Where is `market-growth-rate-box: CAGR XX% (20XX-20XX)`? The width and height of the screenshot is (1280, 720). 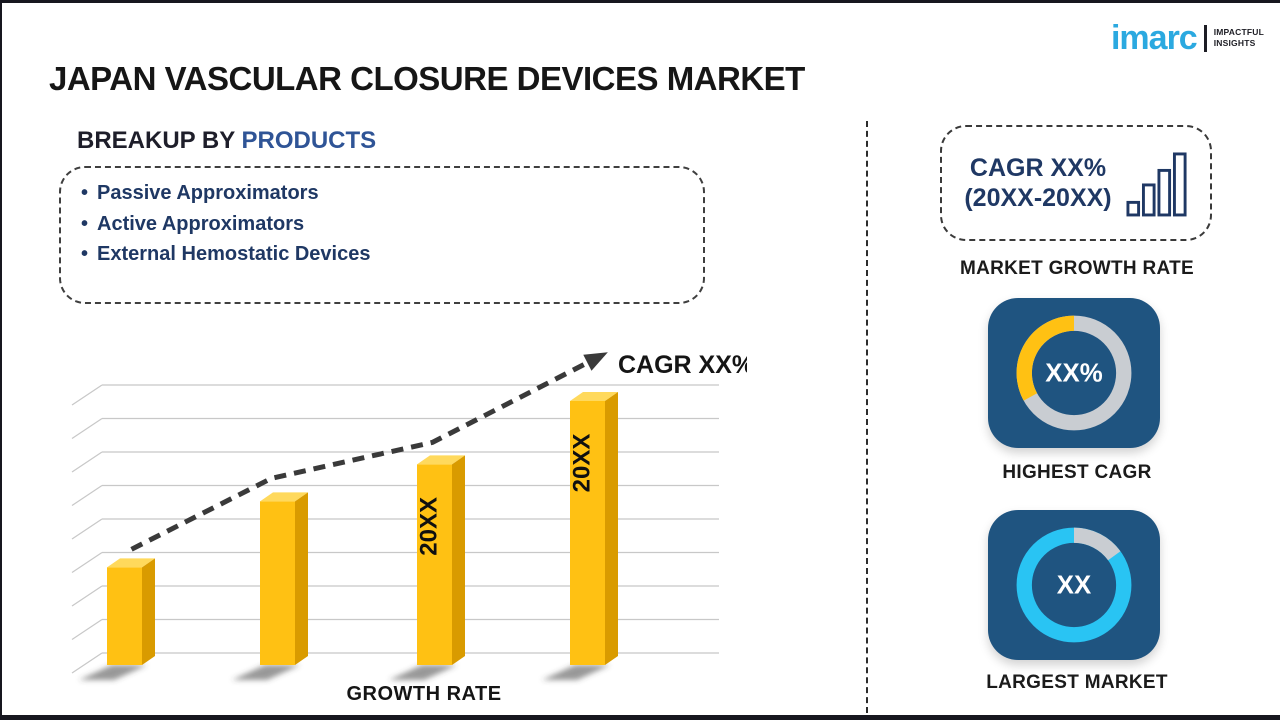
market-growth-rate-box: CAGR XX% (20XX-20XX) is located at coordinates (1076, 183).